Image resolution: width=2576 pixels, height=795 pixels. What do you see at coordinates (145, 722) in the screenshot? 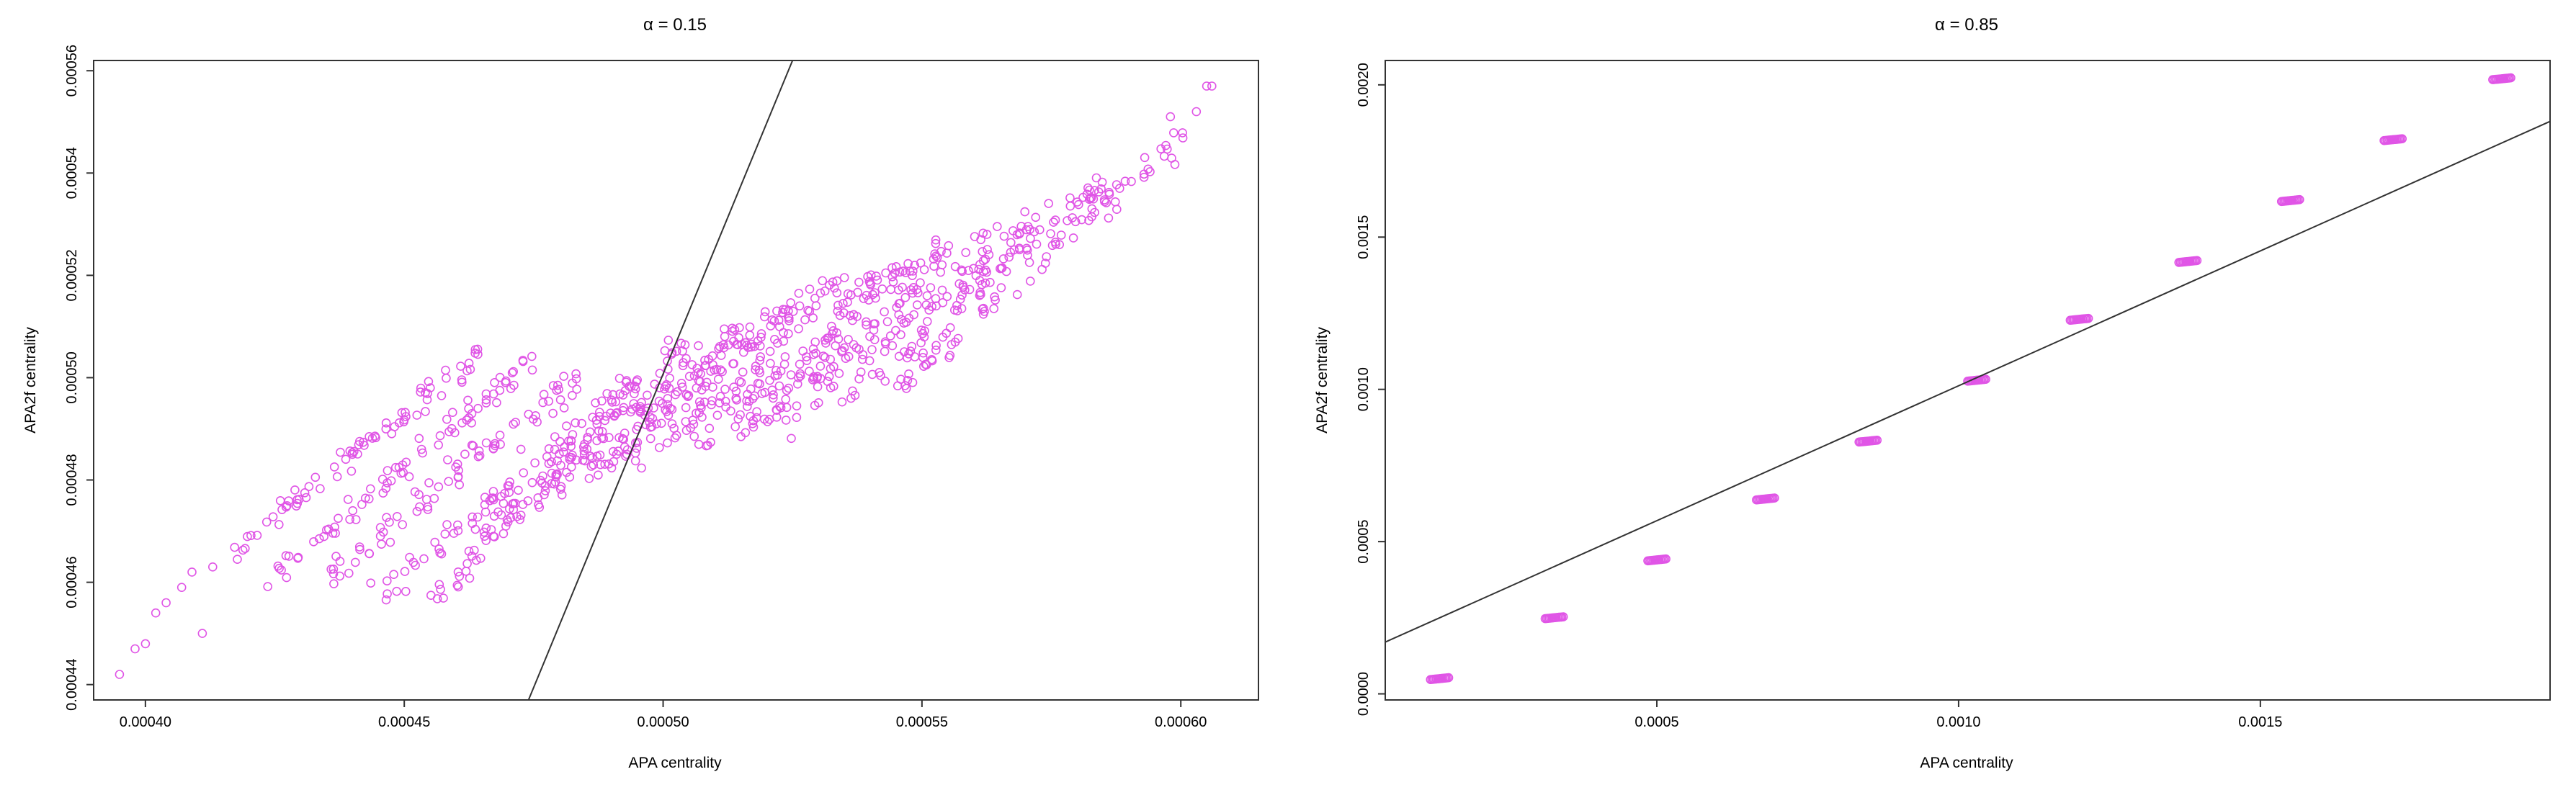
I see `x-tick-label: 0.00040` at bounding box center [145, 722].